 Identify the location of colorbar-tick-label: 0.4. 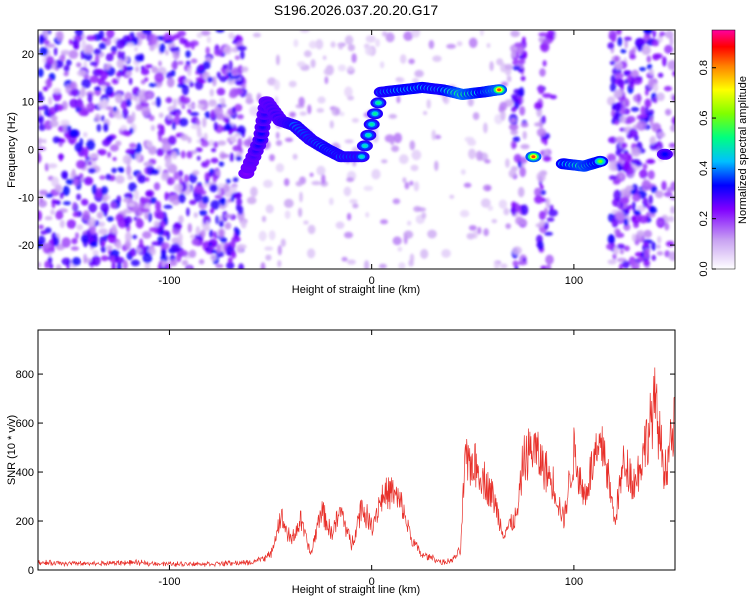
(704, 168).